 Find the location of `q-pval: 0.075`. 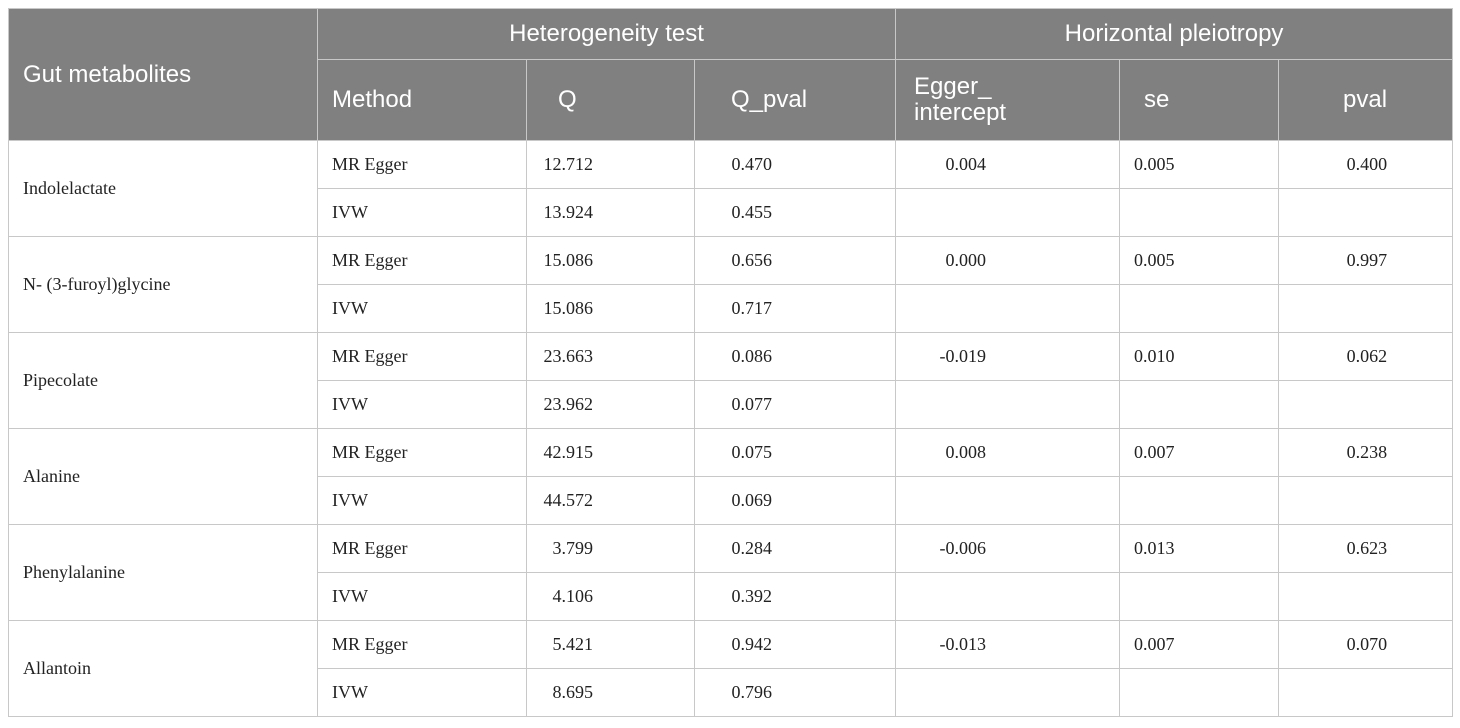

q-pval: 0.075 is located at coordinates (795, 452).